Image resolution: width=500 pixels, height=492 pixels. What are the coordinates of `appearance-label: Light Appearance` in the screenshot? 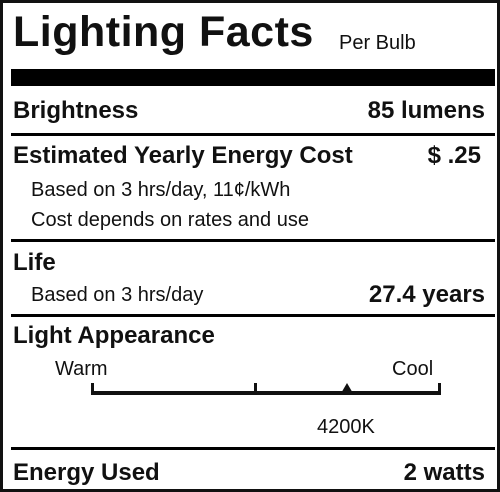 It's located at (114, 335).